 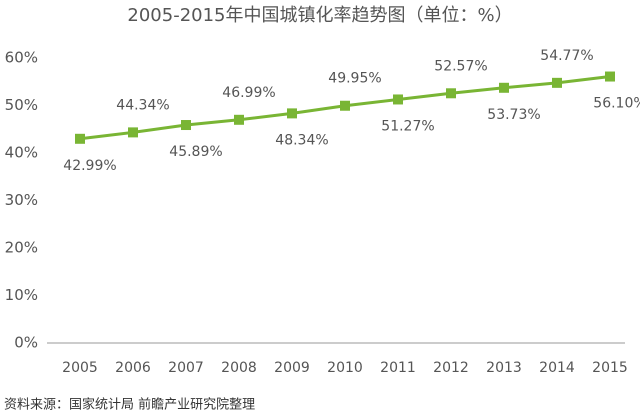 What do you see at coordinates (513, 115) in the screenshot?
I see `data-label: 53.73%` at bounding box center [513, 115].